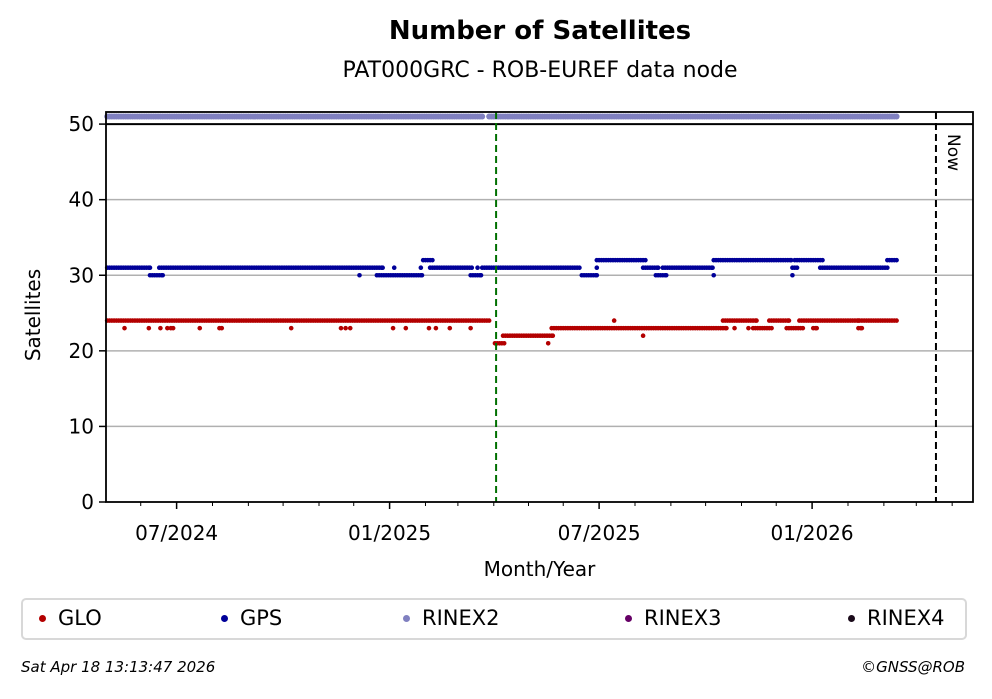 The image size is (992, 699). Describe the element at coordinates (683, 618) in the screenshot. I see `legend-label: RINEX3` at that location.